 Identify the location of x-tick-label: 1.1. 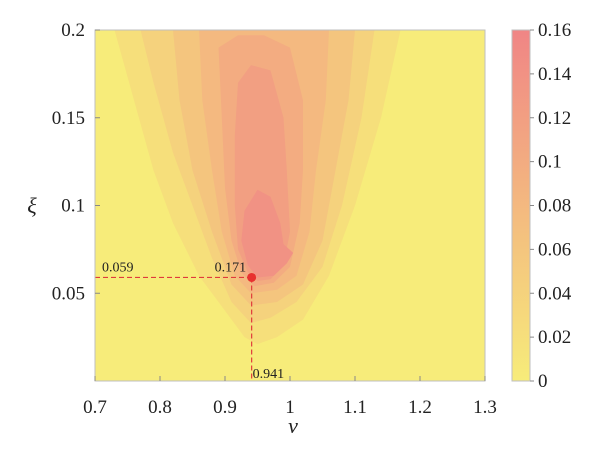
(355, 407).